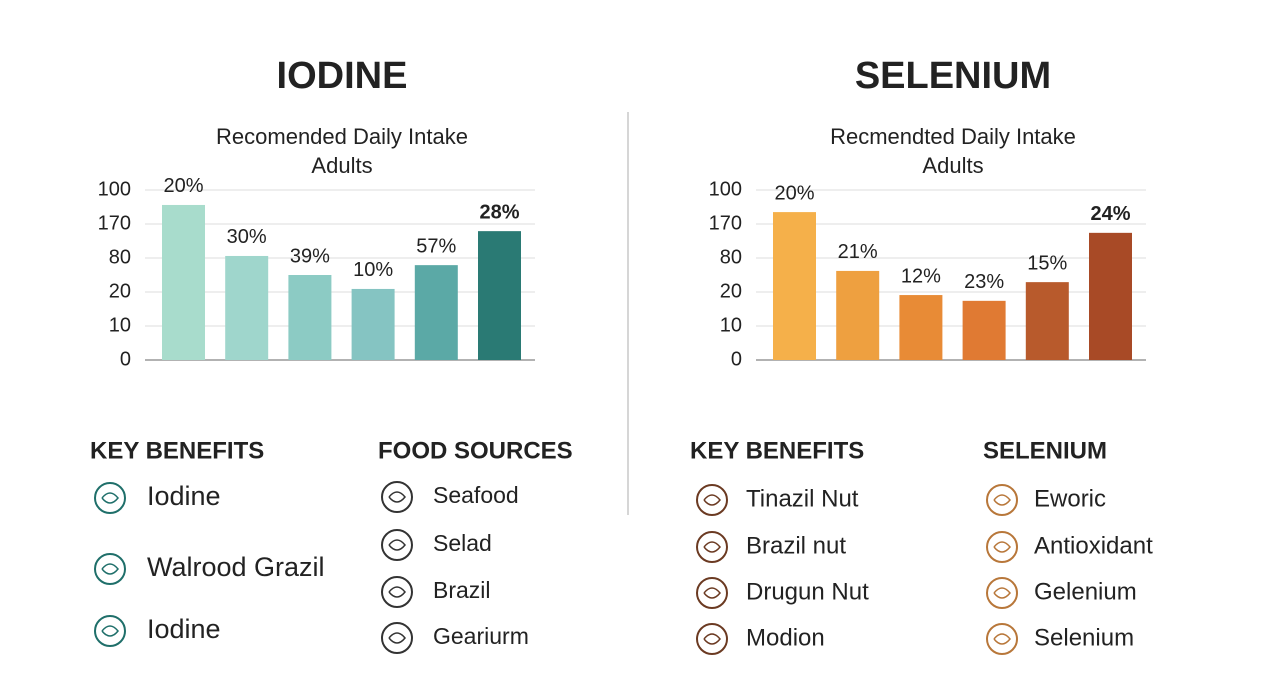  Describe the element at coordinates (785, 637) in the screenshot. I see `benefit-item: Modion` at that location.